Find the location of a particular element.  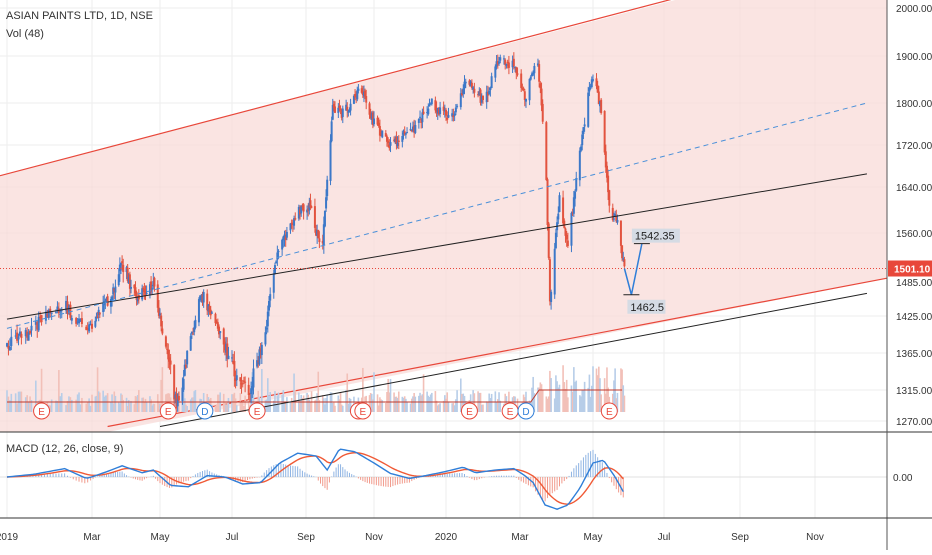

event-marker is located at coordinates (469, 411).